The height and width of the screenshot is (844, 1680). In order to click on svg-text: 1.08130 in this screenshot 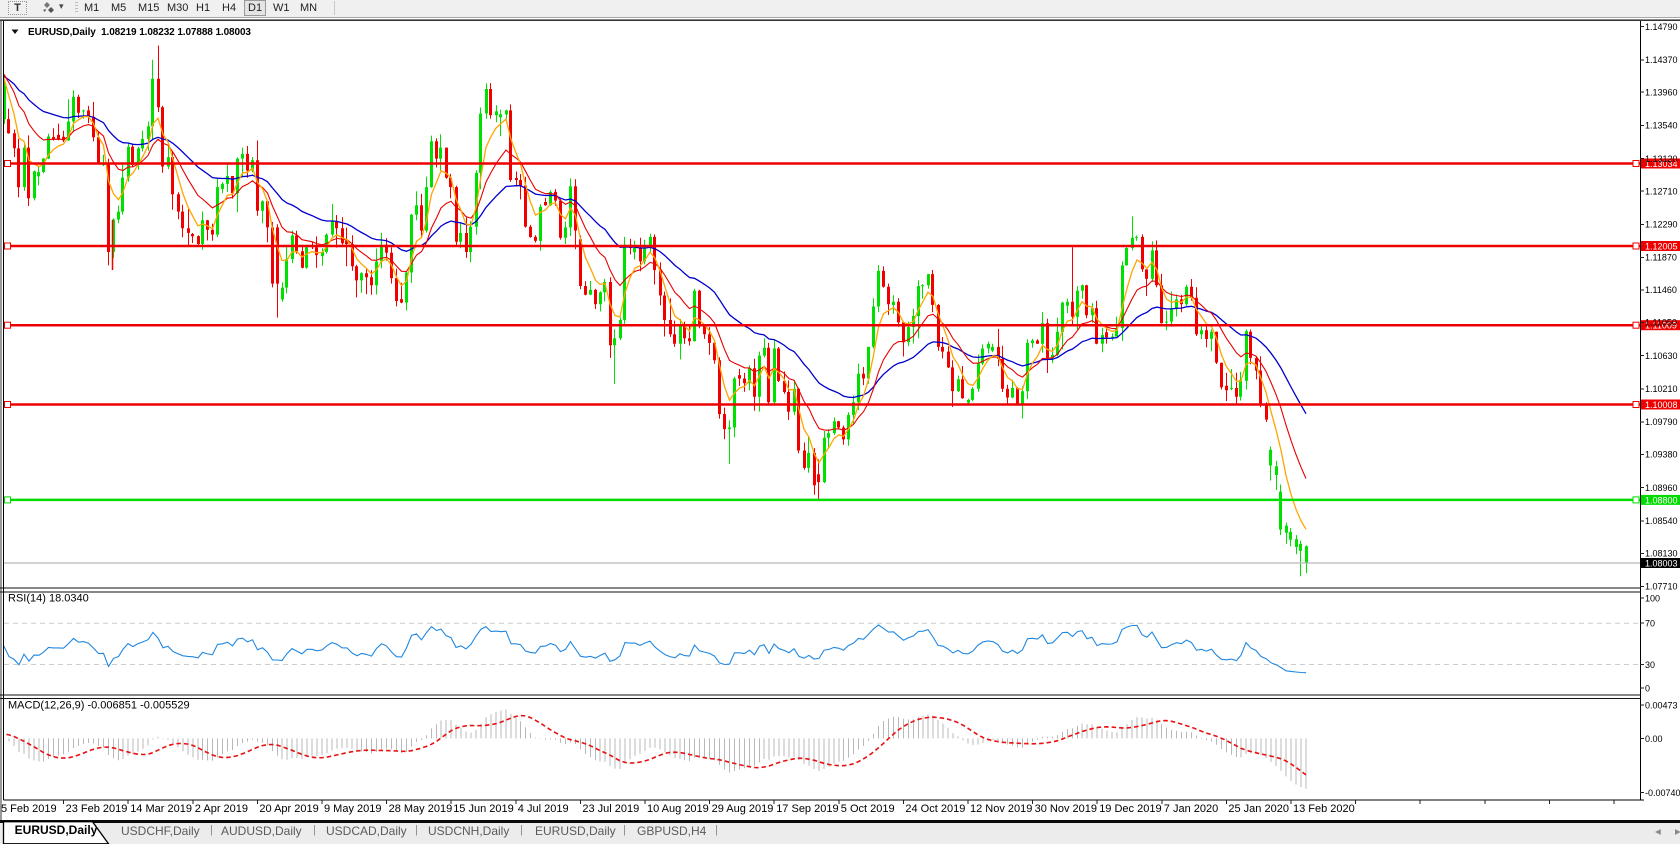, I will do `click(1661, 554)`.